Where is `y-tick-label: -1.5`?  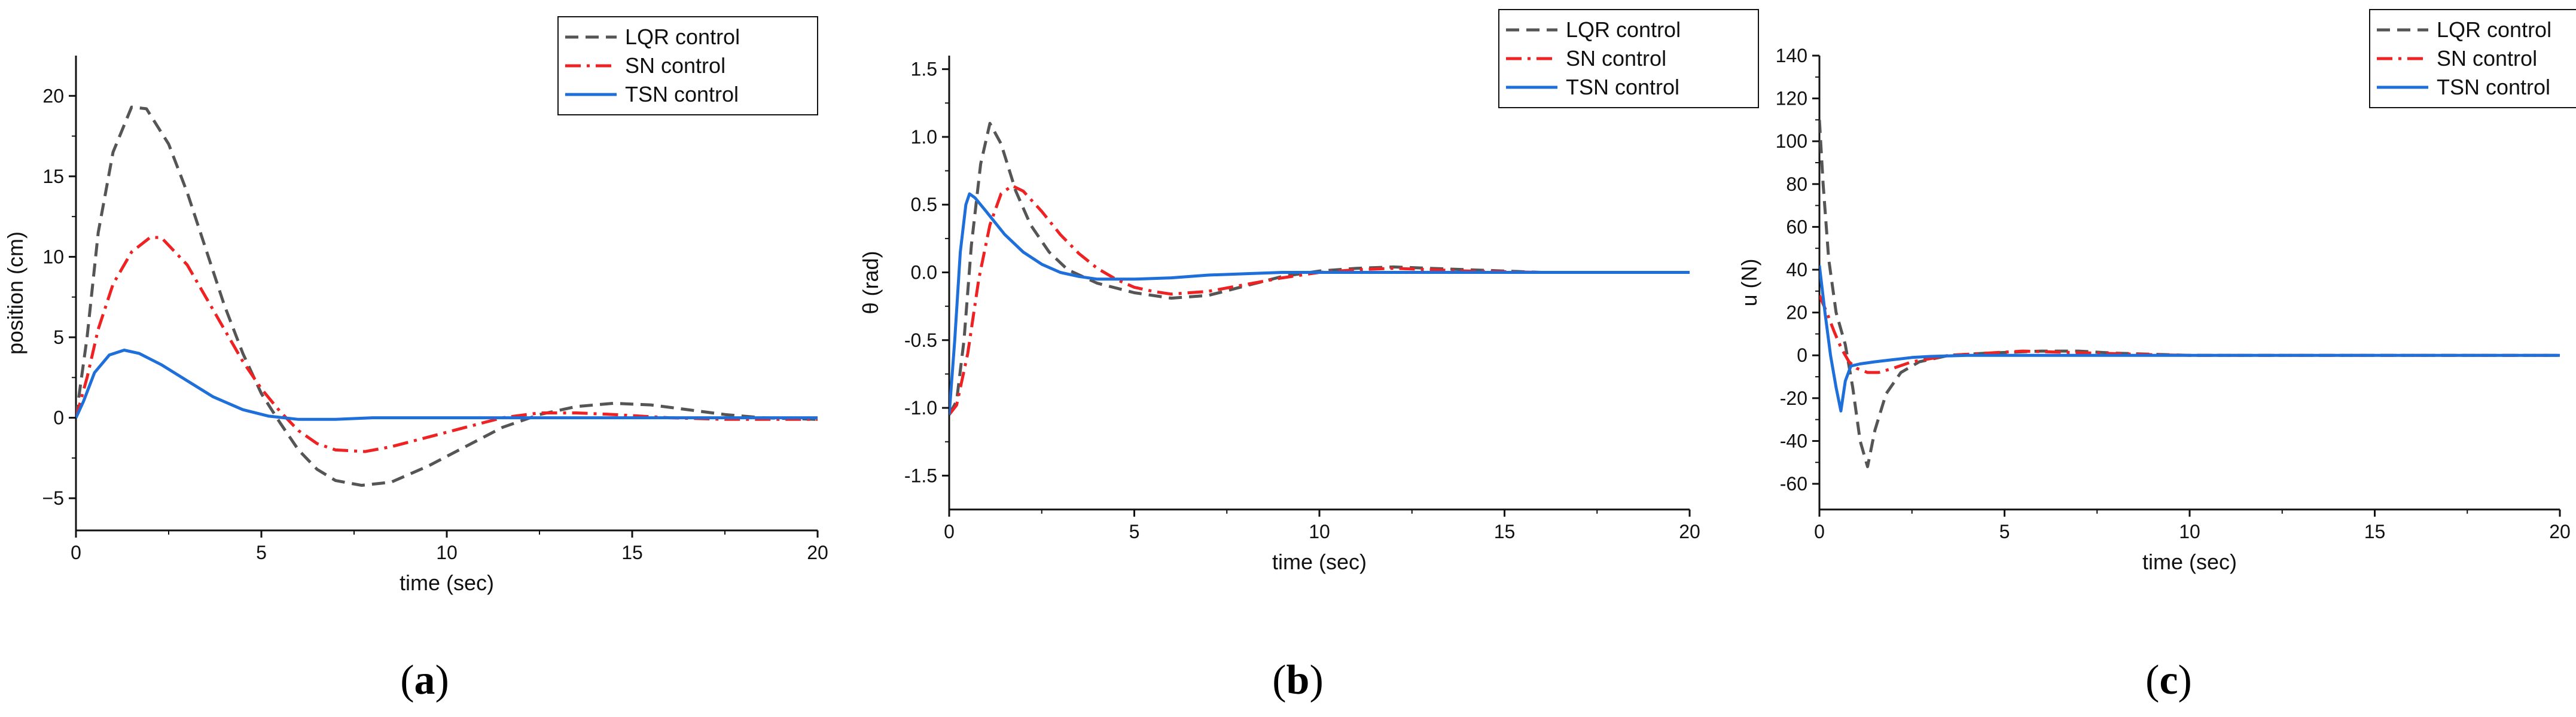 y-tick-label: -1.5 is located at coordinates (921, 476).